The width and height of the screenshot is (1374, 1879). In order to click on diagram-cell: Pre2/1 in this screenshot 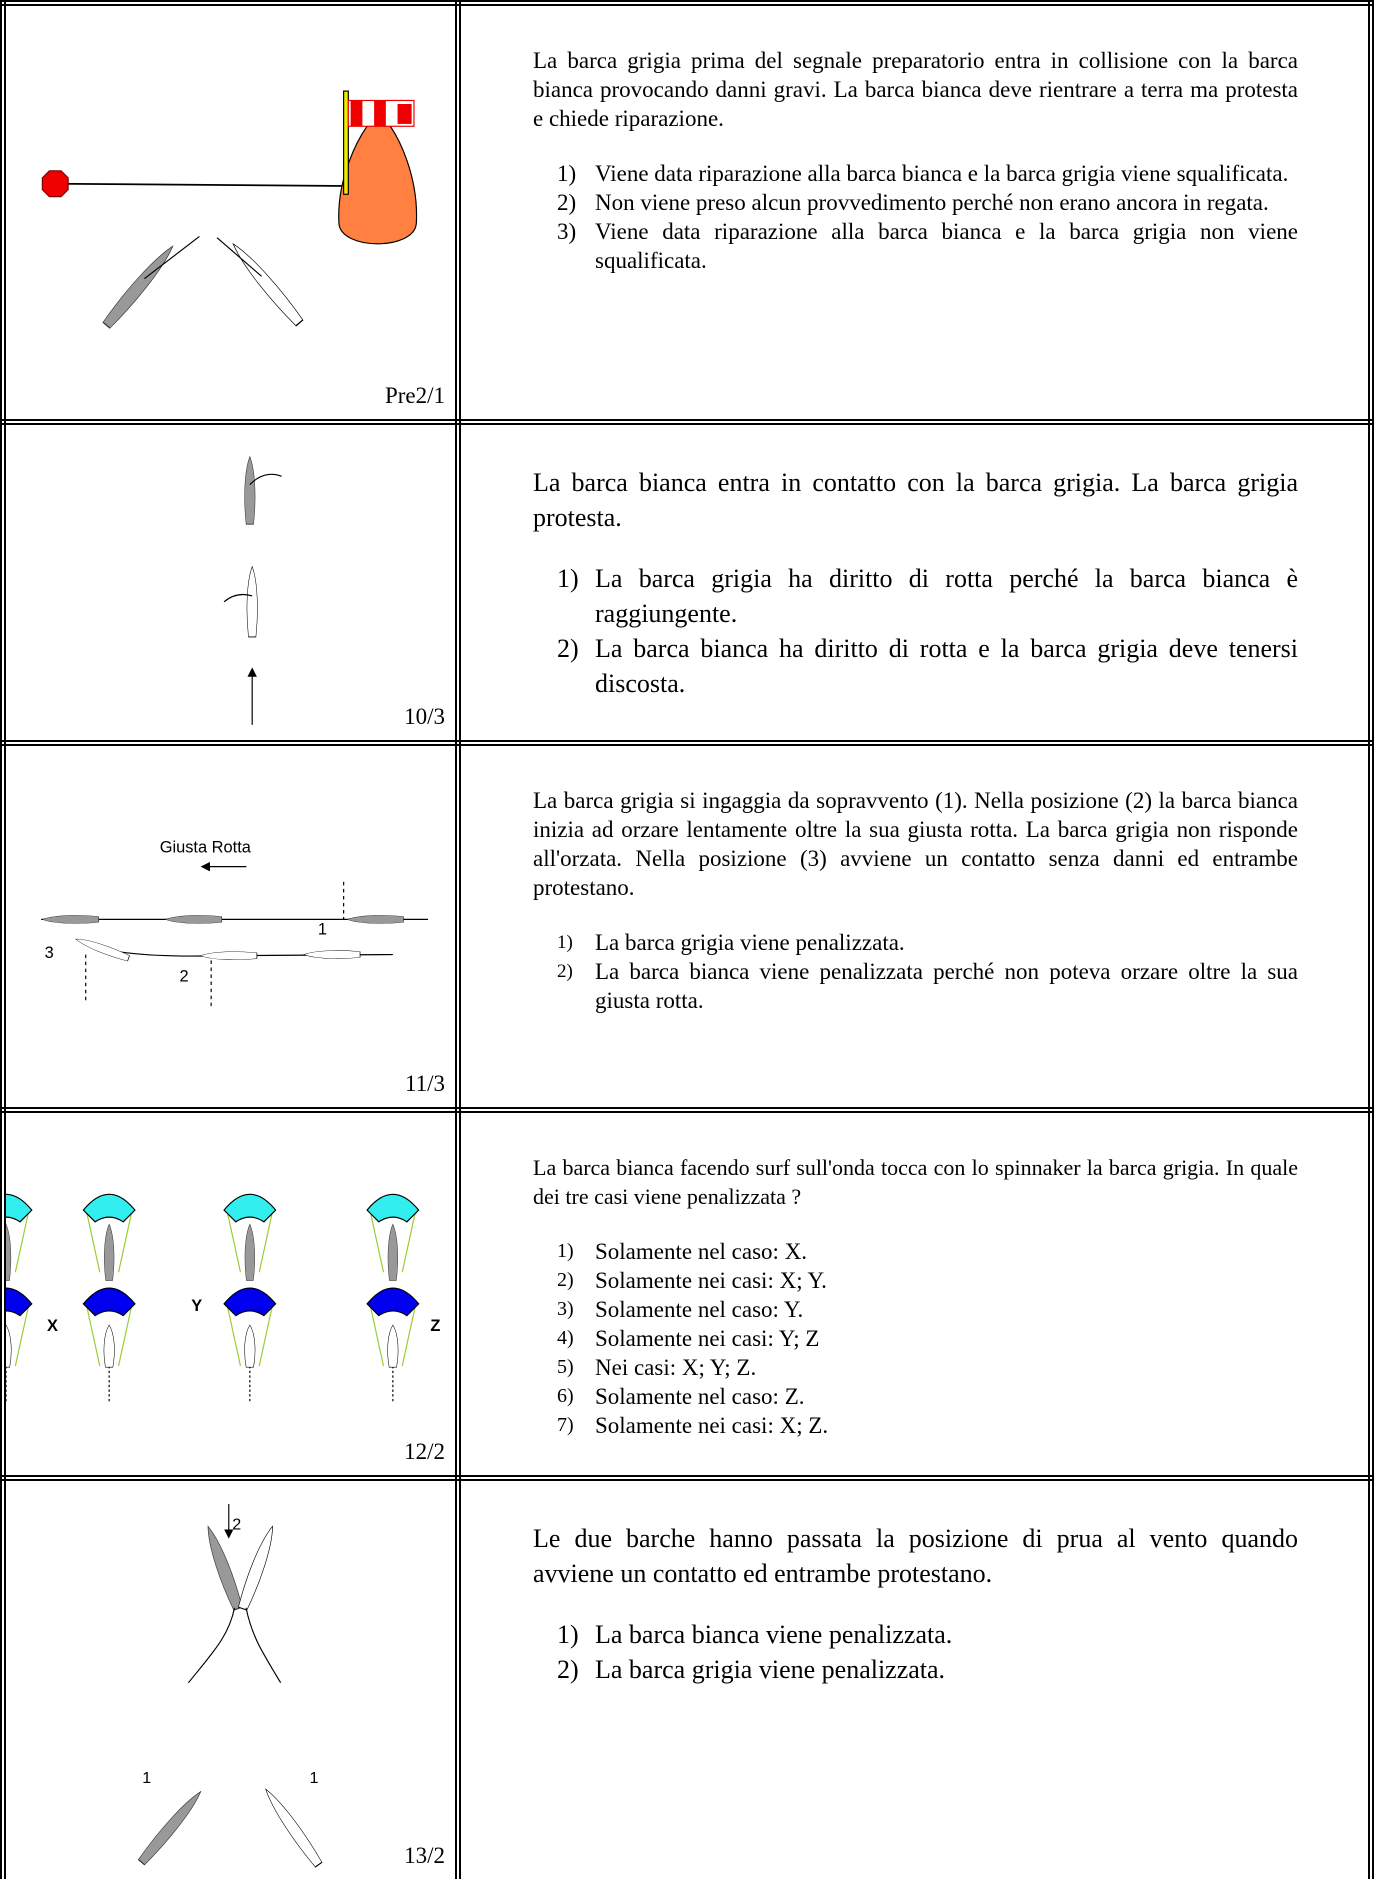, I will do `click(230, 212)`.